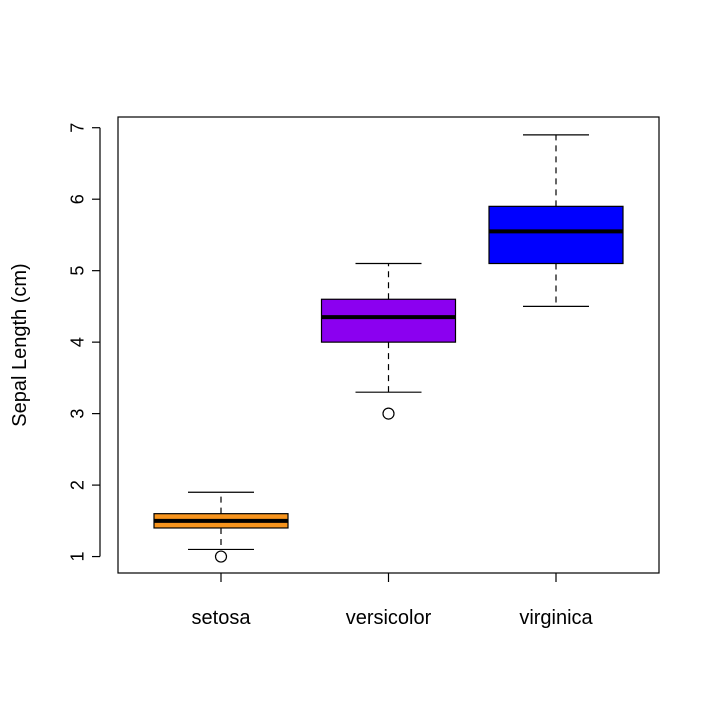  I want to click on box-versicolor, so click(388, 341).